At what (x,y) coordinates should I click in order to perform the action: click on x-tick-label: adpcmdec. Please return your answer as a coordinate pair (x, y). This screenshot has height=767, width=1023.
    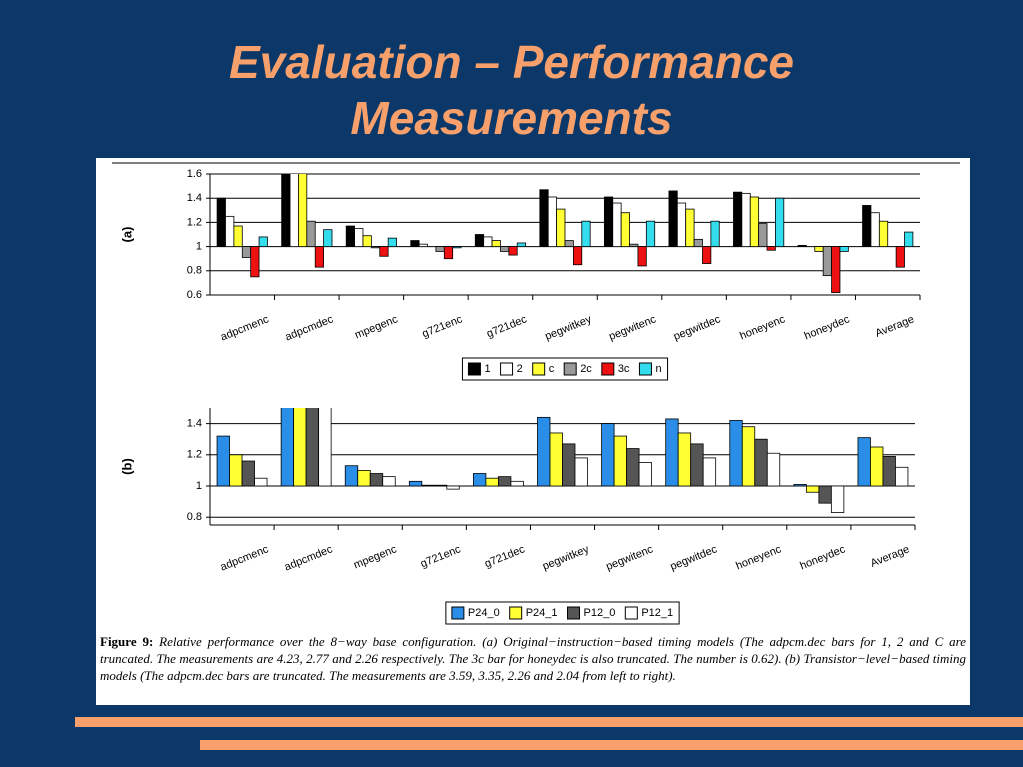
    Looking at the image, I should click on (309, 558).